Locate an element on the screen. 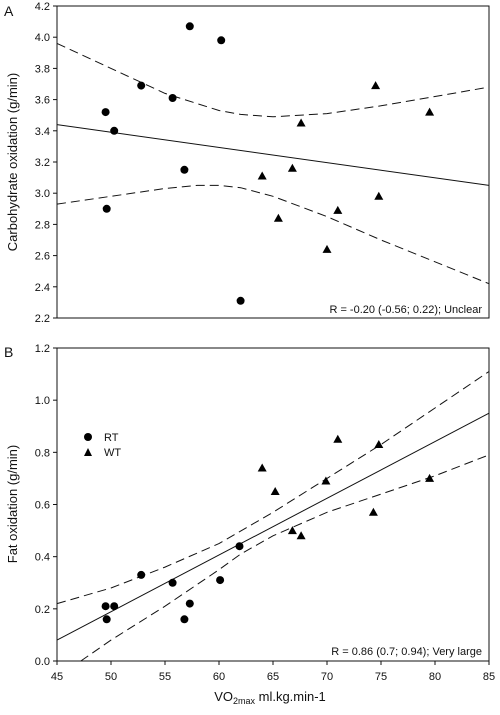 The width and height of the screenshot is (500, 715). x-axis-b: 45 50 55 60 65 70 75 80 85 is located at coordinates (273, 672).